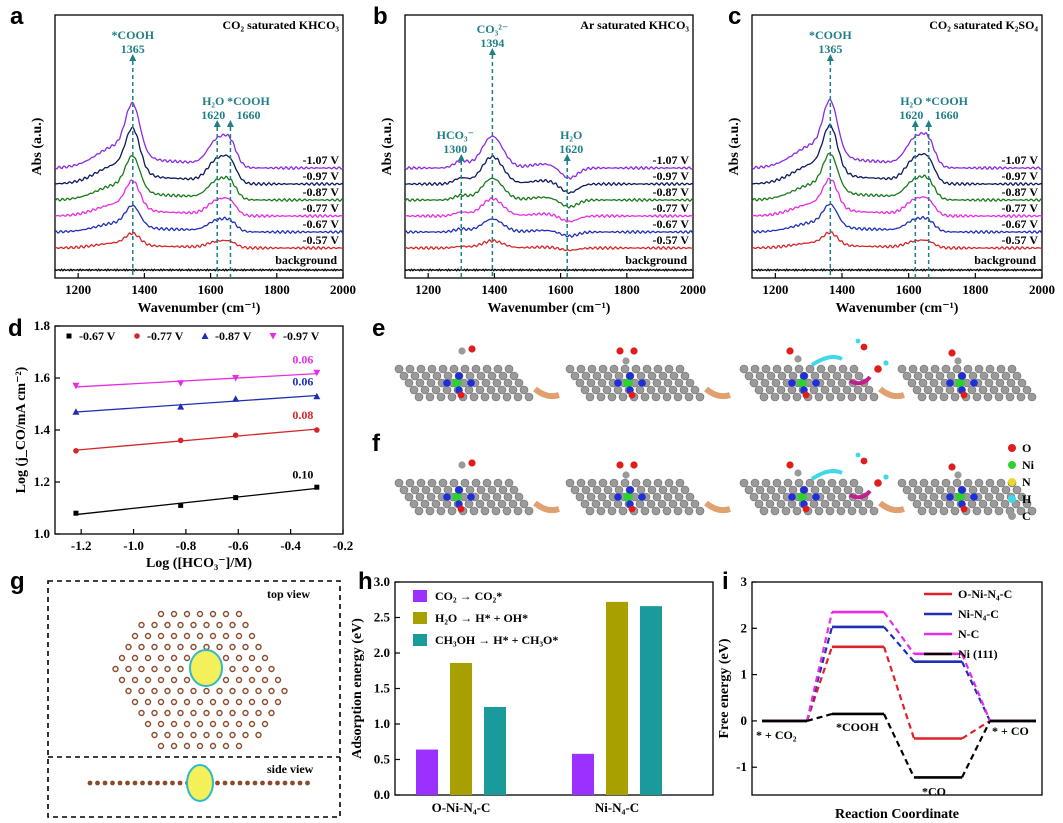  I want to click on y-tick-label: 2.5, so click(382, 617).